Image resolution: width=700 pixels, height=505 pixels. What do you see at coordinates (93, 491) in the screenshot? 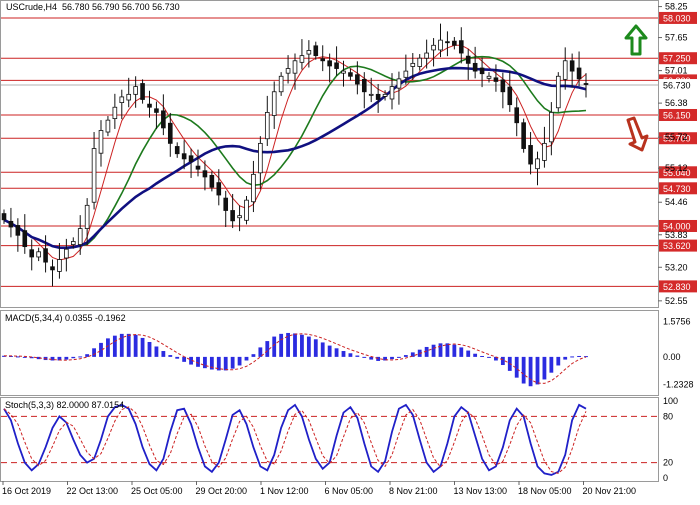
I see `x-tick-label: 22 Oct 13:00` at bounding box center [93, 491].